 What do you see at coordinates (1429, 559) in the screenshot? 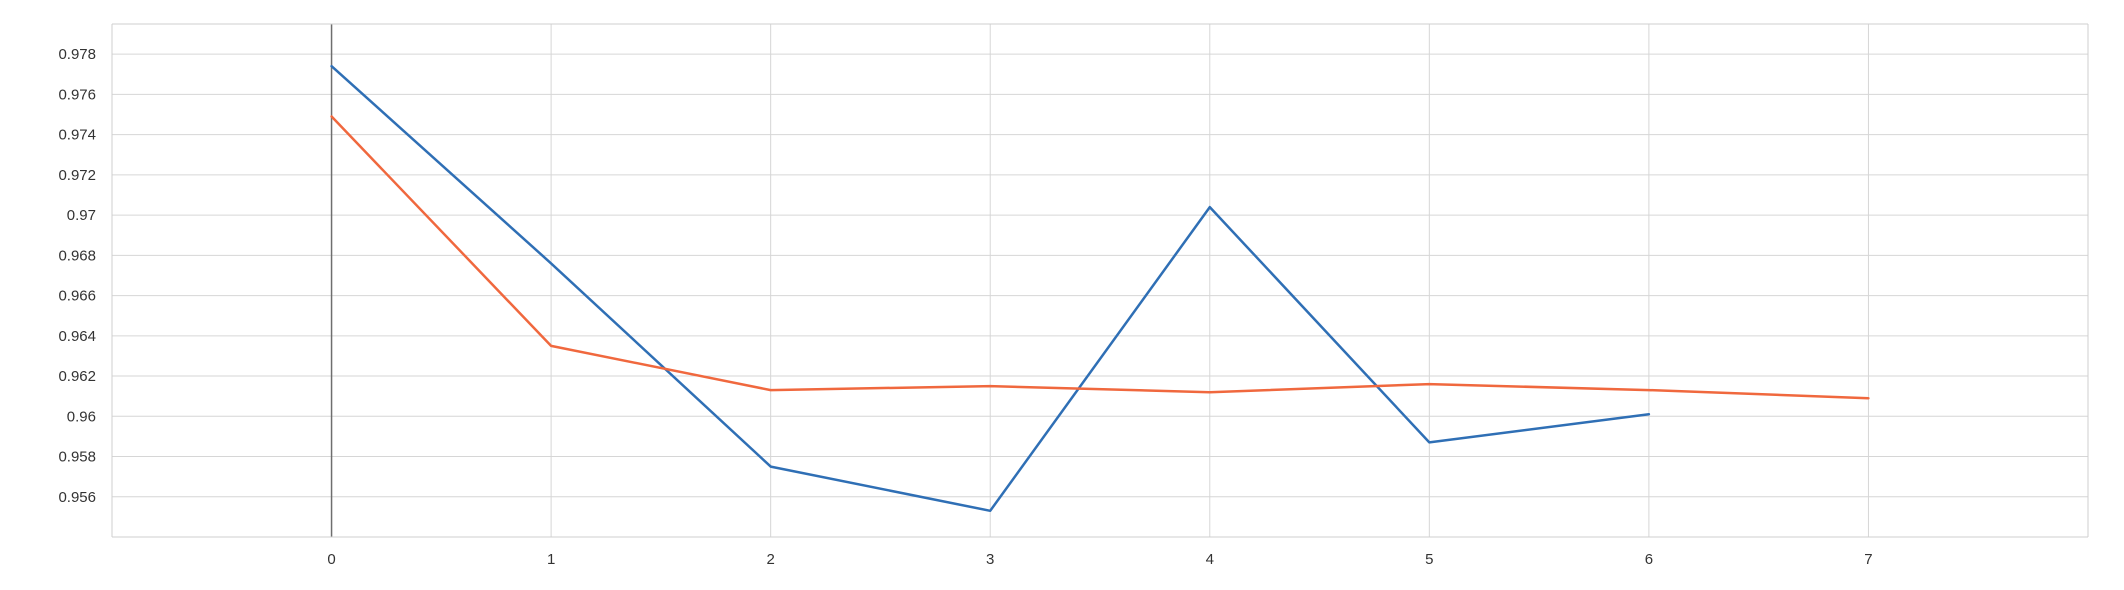
I see `x-tick-label: 5` at bounding box center [1429, 559].